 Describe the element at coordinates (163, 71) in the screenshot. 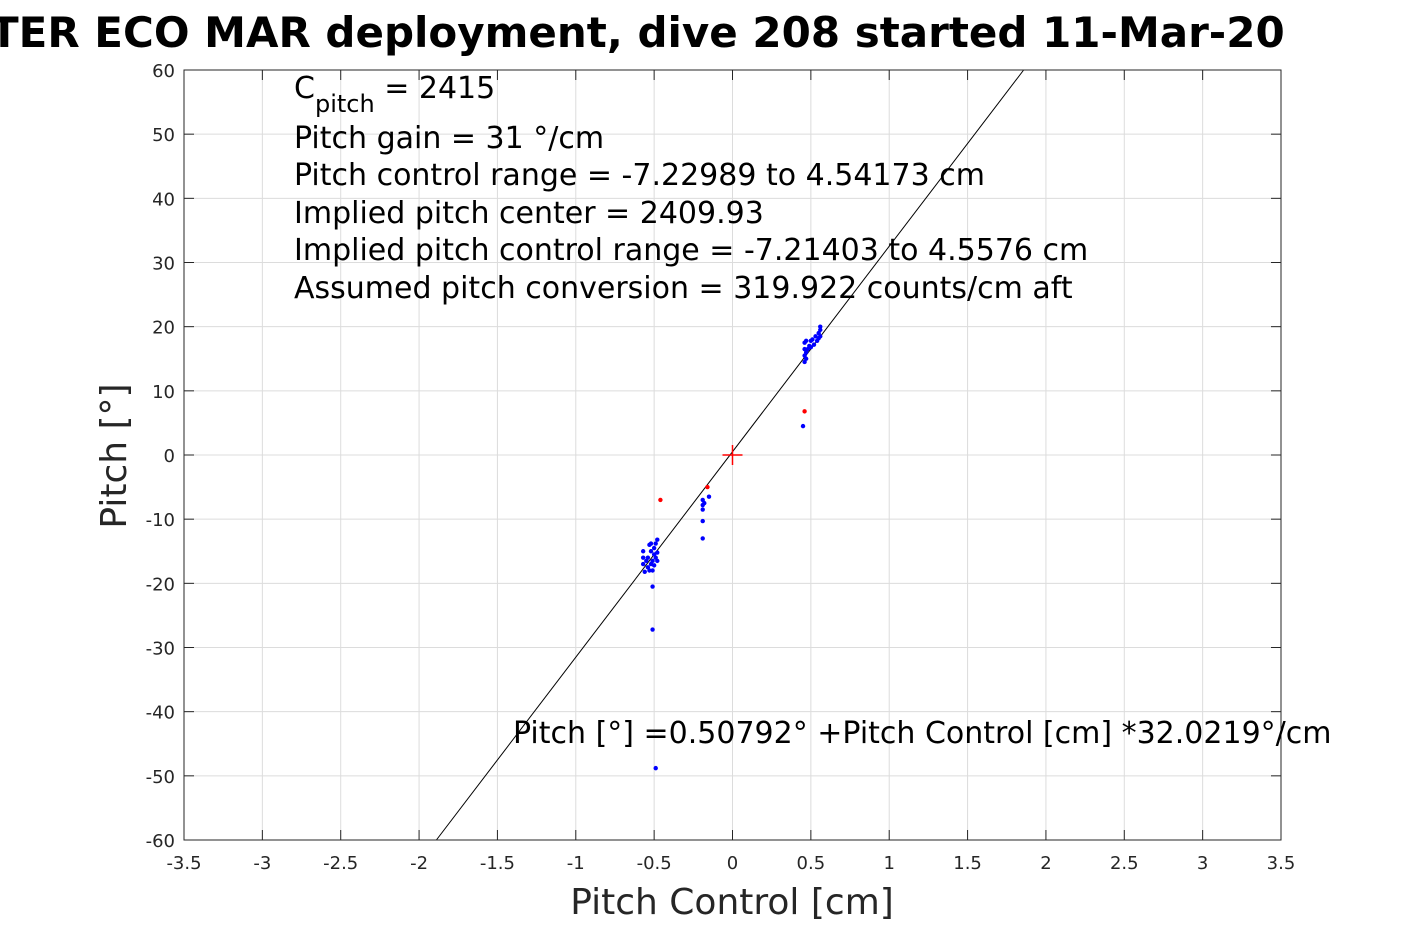

I see `y-tick-label: 60` at that location.